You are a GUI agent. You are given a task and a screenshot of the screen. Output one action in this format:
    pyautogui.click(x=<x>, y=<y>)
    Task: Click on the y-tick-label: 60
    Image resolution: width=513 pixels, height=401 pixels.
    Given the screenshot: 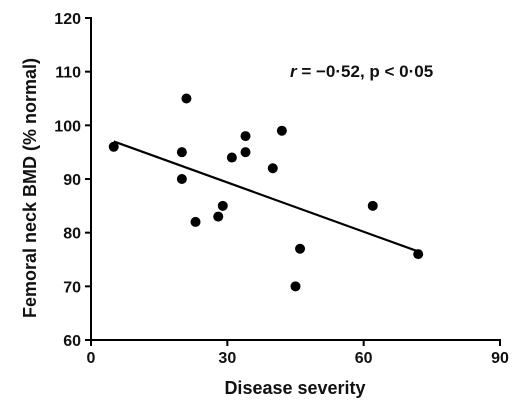 What is the action you would take?
    pyautogui.click(x=72, y=341)
    